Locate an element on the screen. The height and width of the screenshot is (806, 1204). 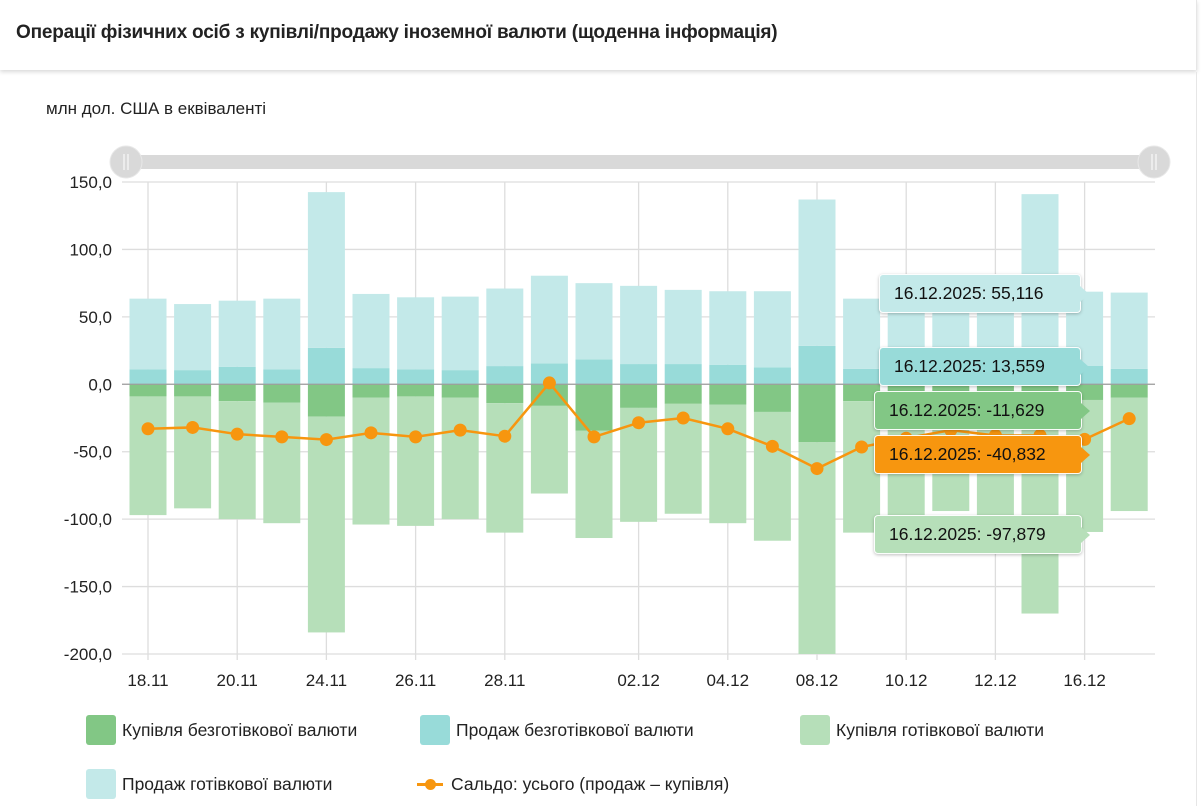
legend-item-sell-noncash: Продаж безготівкової валюти is located at coordinates (557, 730).